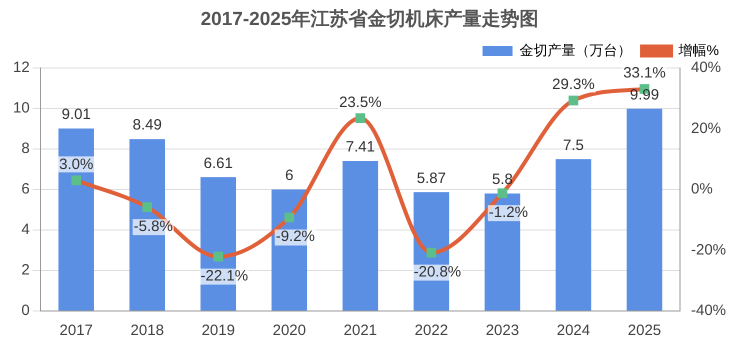 The width and height of the screenshot is (739, 343). Describe the element at coordinates (431, 331) in the screenshot. I see `x-tick-label: 2022` at that location.